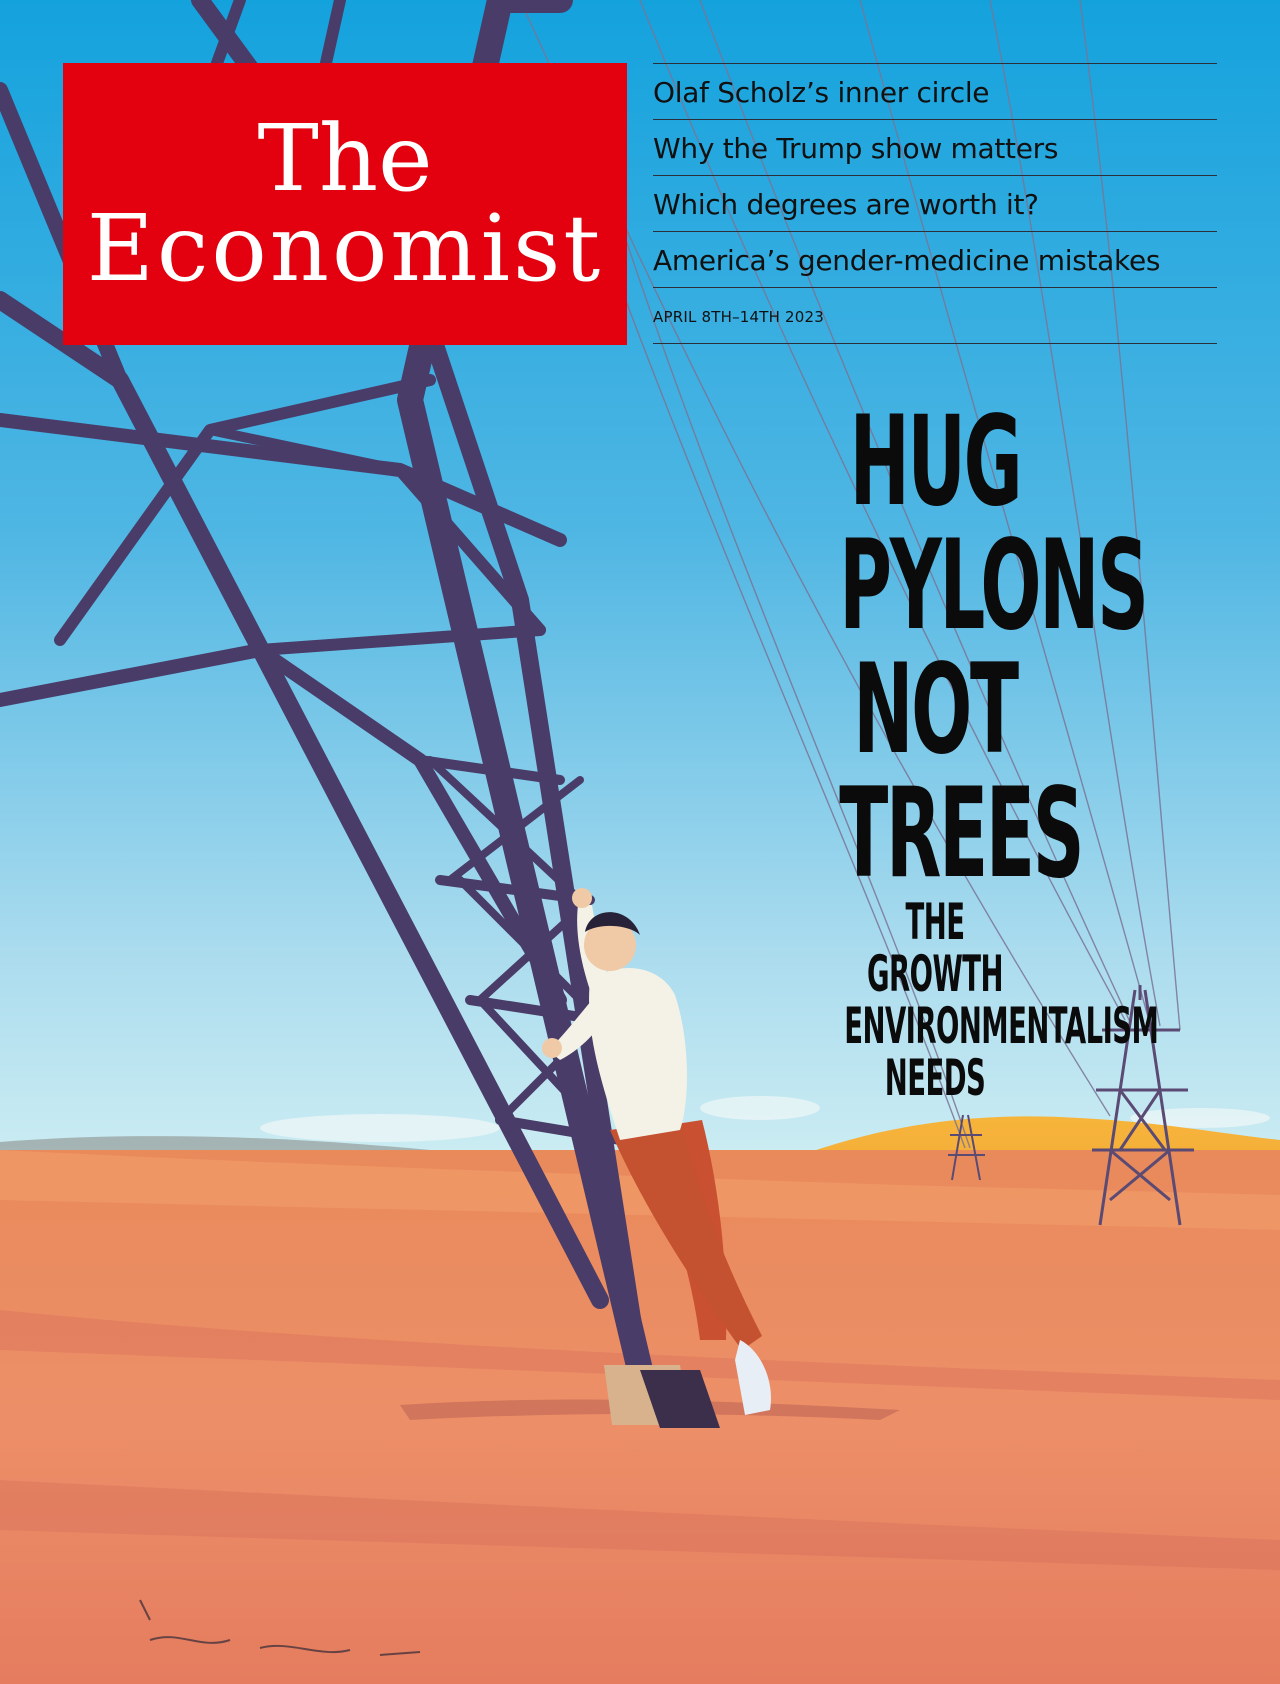 The width and height of the screenshot is (1280, 1684). What do you see at coordinates (856, 148) in the screenshot?
I see `teaser-trump-show: Why the Trump show matters` at bounding box center [856, 148].